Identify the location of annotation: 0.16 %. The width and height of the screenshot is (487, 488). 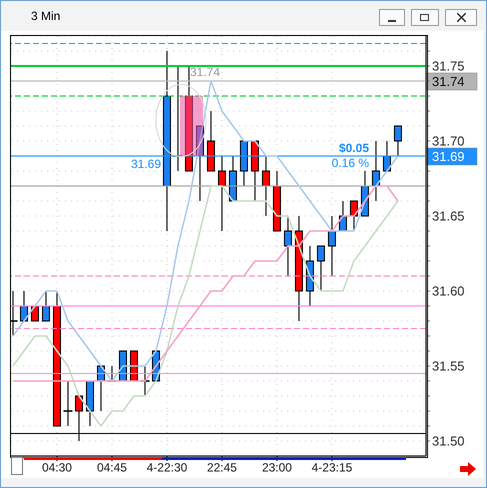
(349, 163).